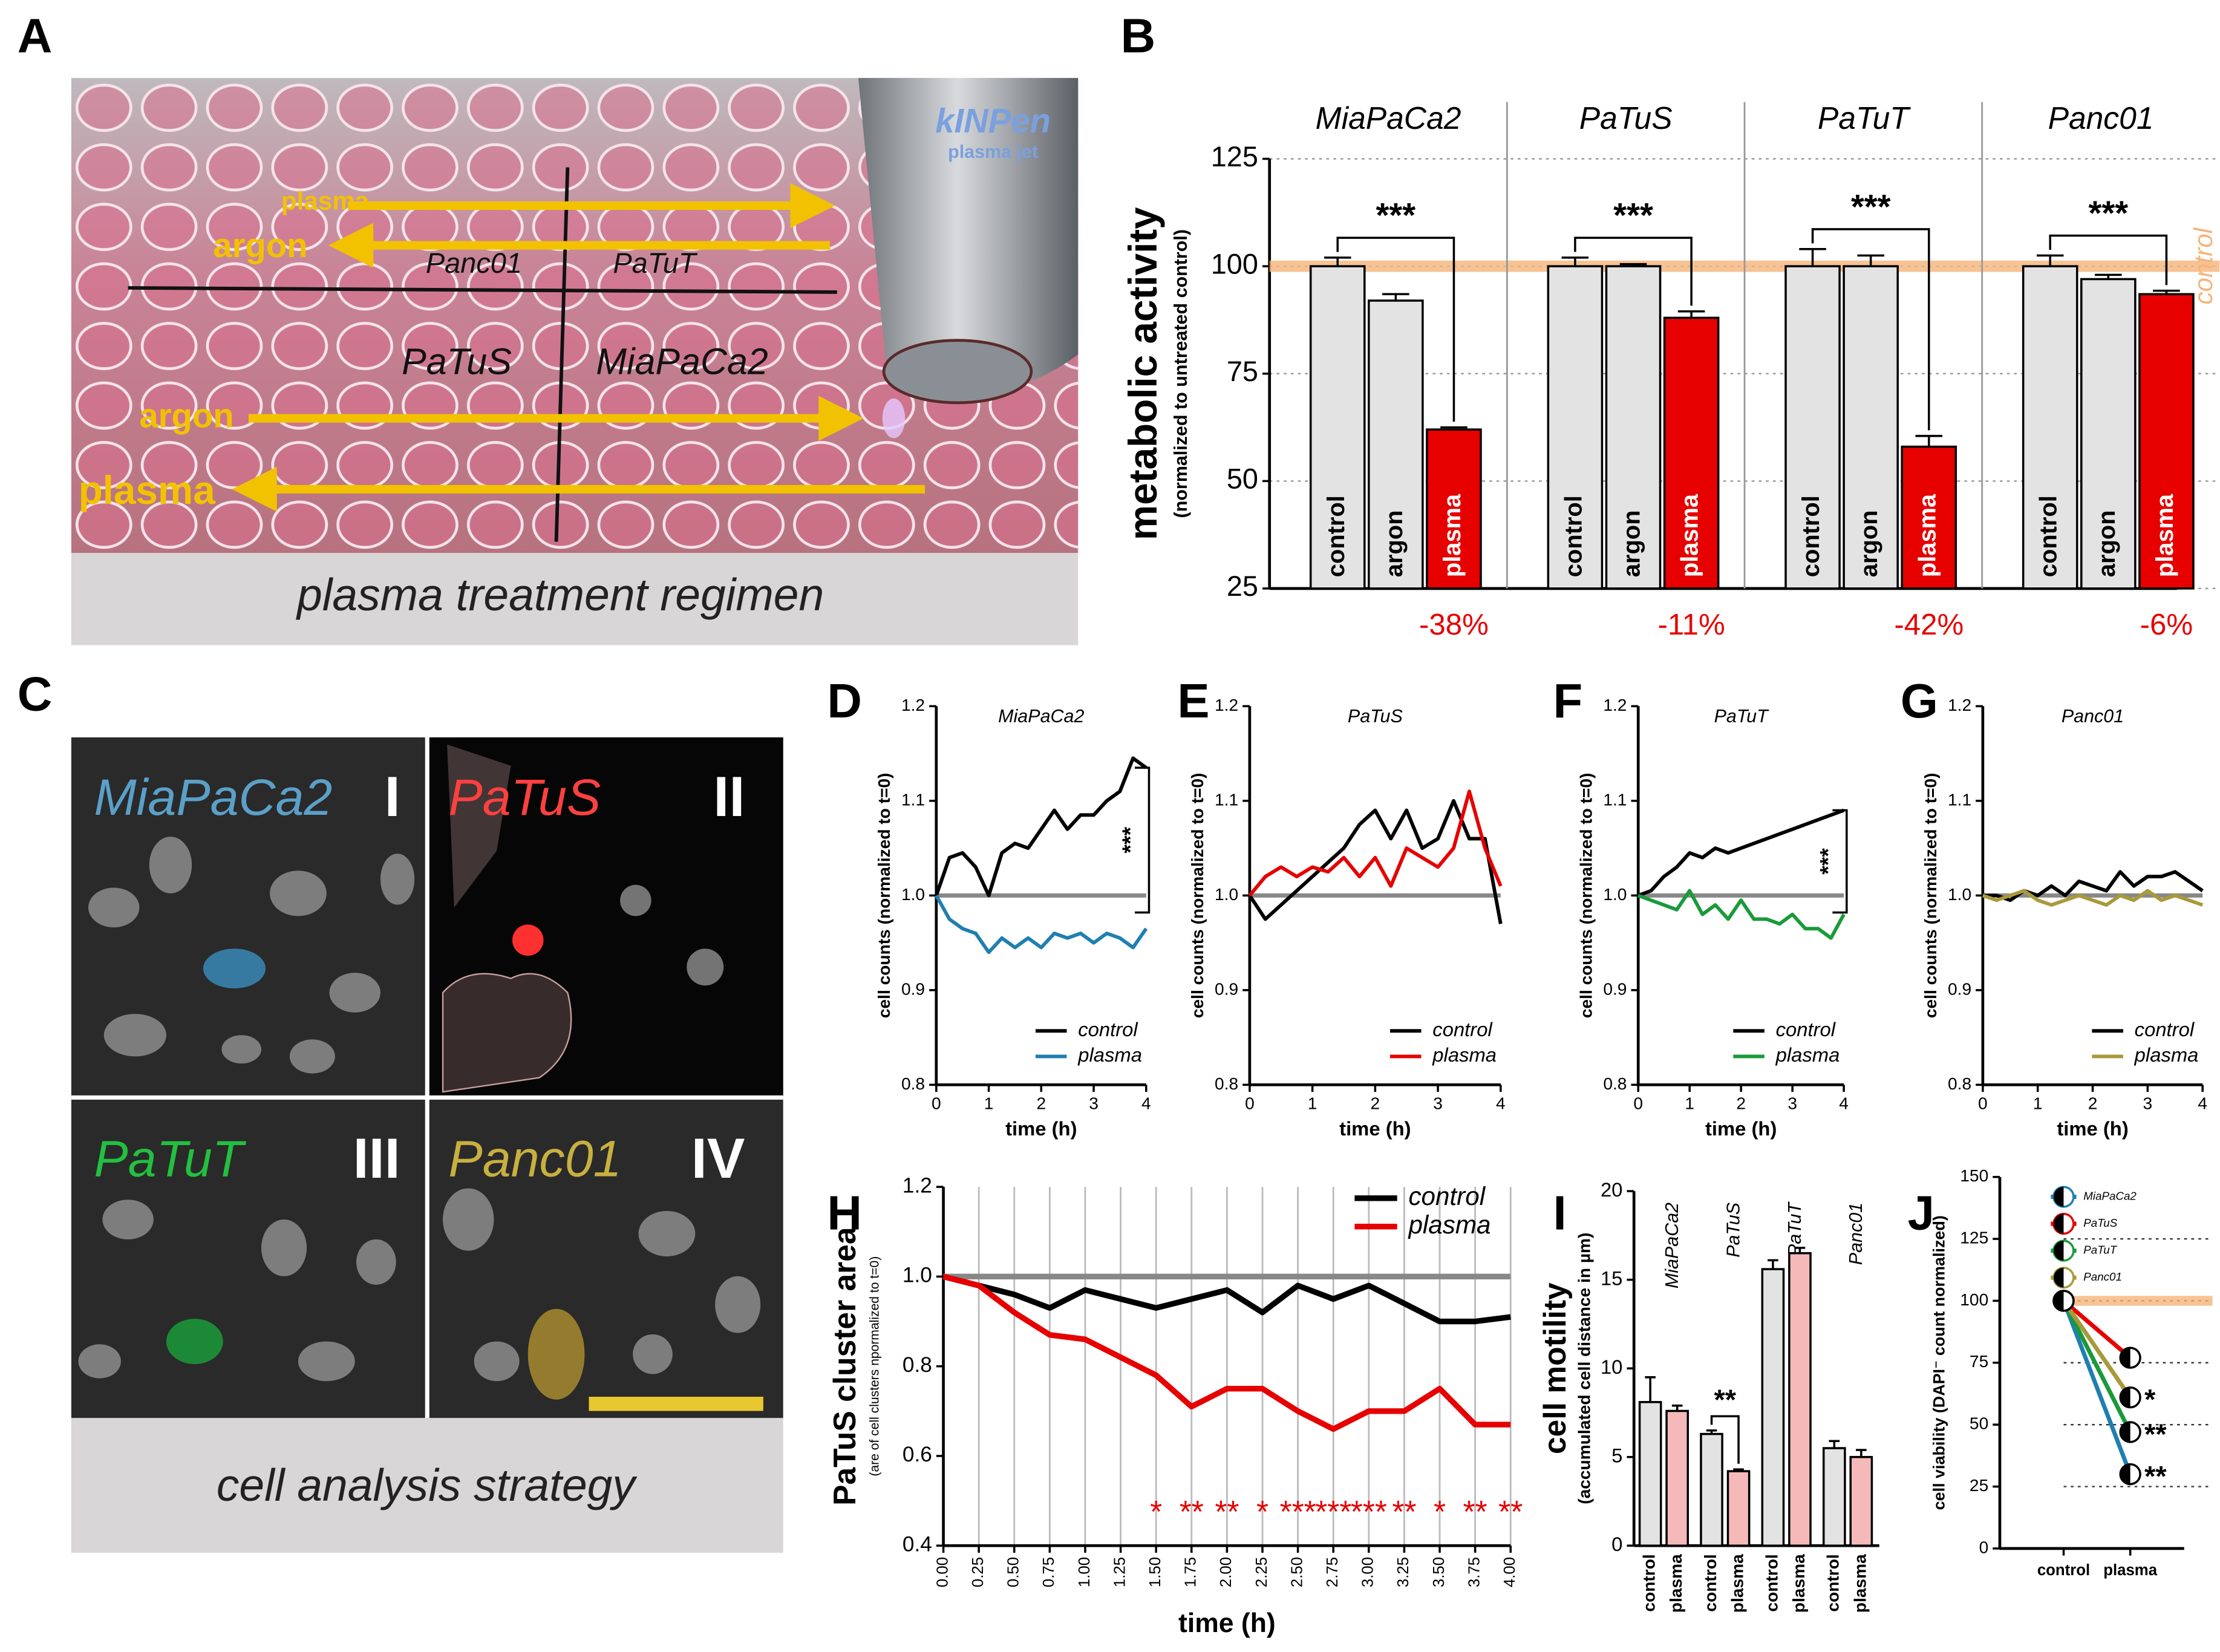  What do you see at coordinates (2110, 1195) in the screenshot?
I see `legend-label: MiaPaCa2` at bounding box center [2110, 1195].